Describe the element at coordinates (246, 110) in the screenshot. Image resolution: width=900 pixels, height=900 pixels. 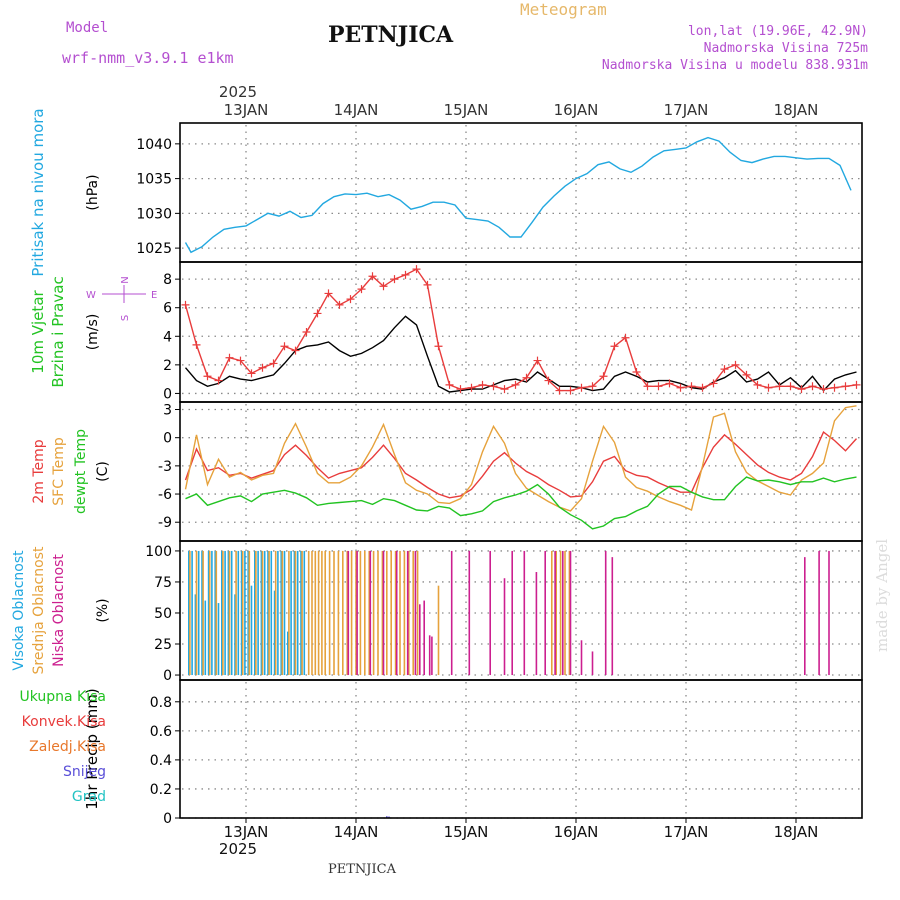
I see `date-label-top: 13JAN` at that location.